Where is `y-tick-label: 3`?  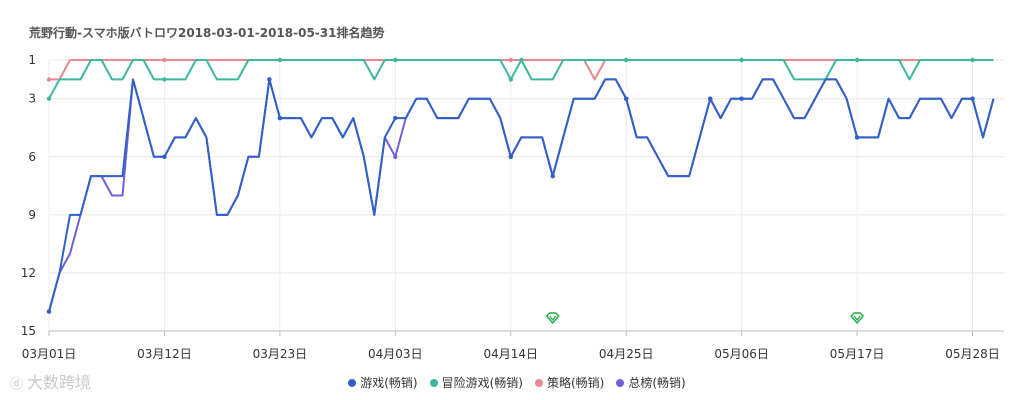 y-tick-label: 3 is located at coordinates (32, 99).